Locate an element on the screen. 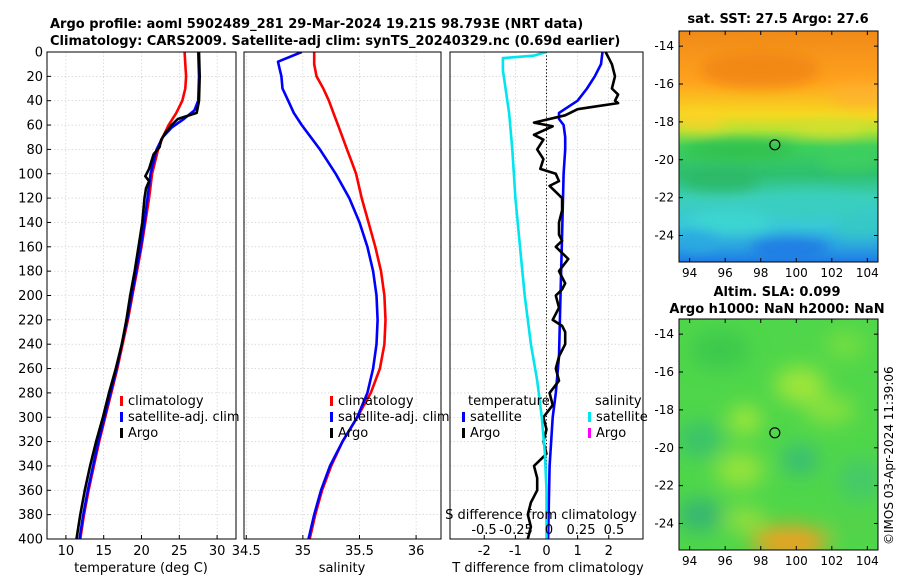 The height and width of the screenshot is (580, 900). x-tick-label: 15 is located at coordinates (103, 551).